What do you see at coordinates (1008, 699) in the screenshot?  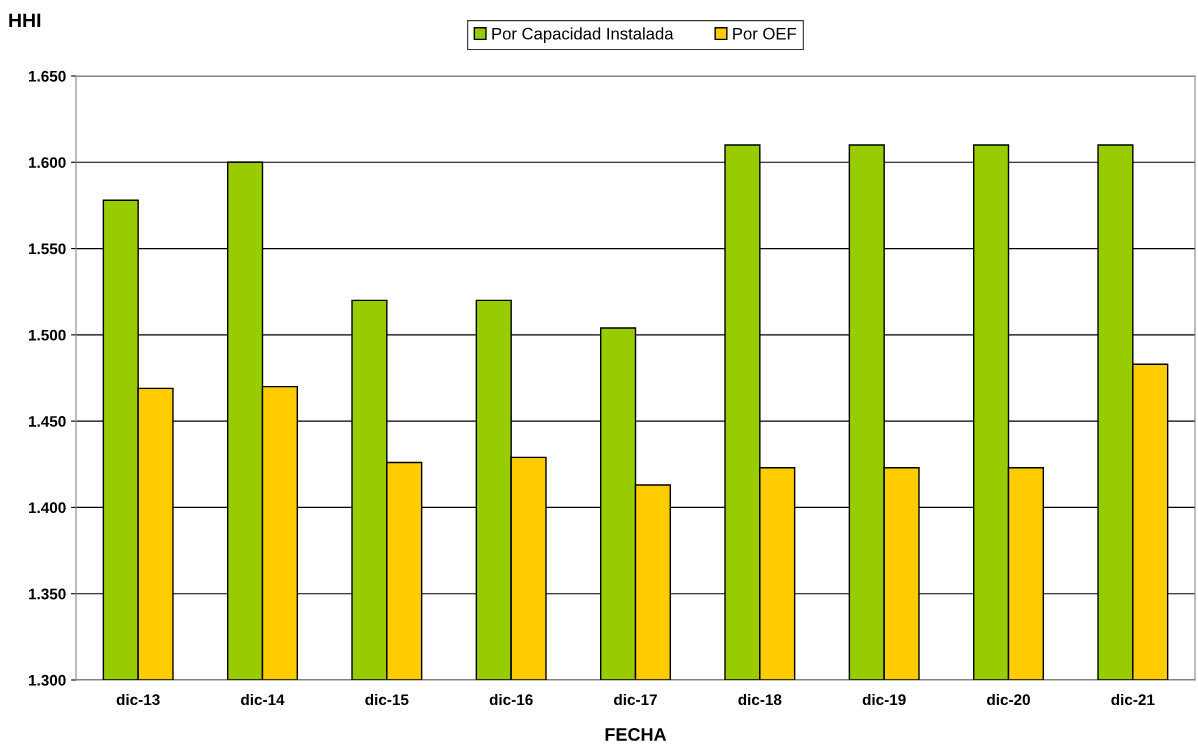 I see `x-tick-label: dic-20` at bounding box center [1008, 699].